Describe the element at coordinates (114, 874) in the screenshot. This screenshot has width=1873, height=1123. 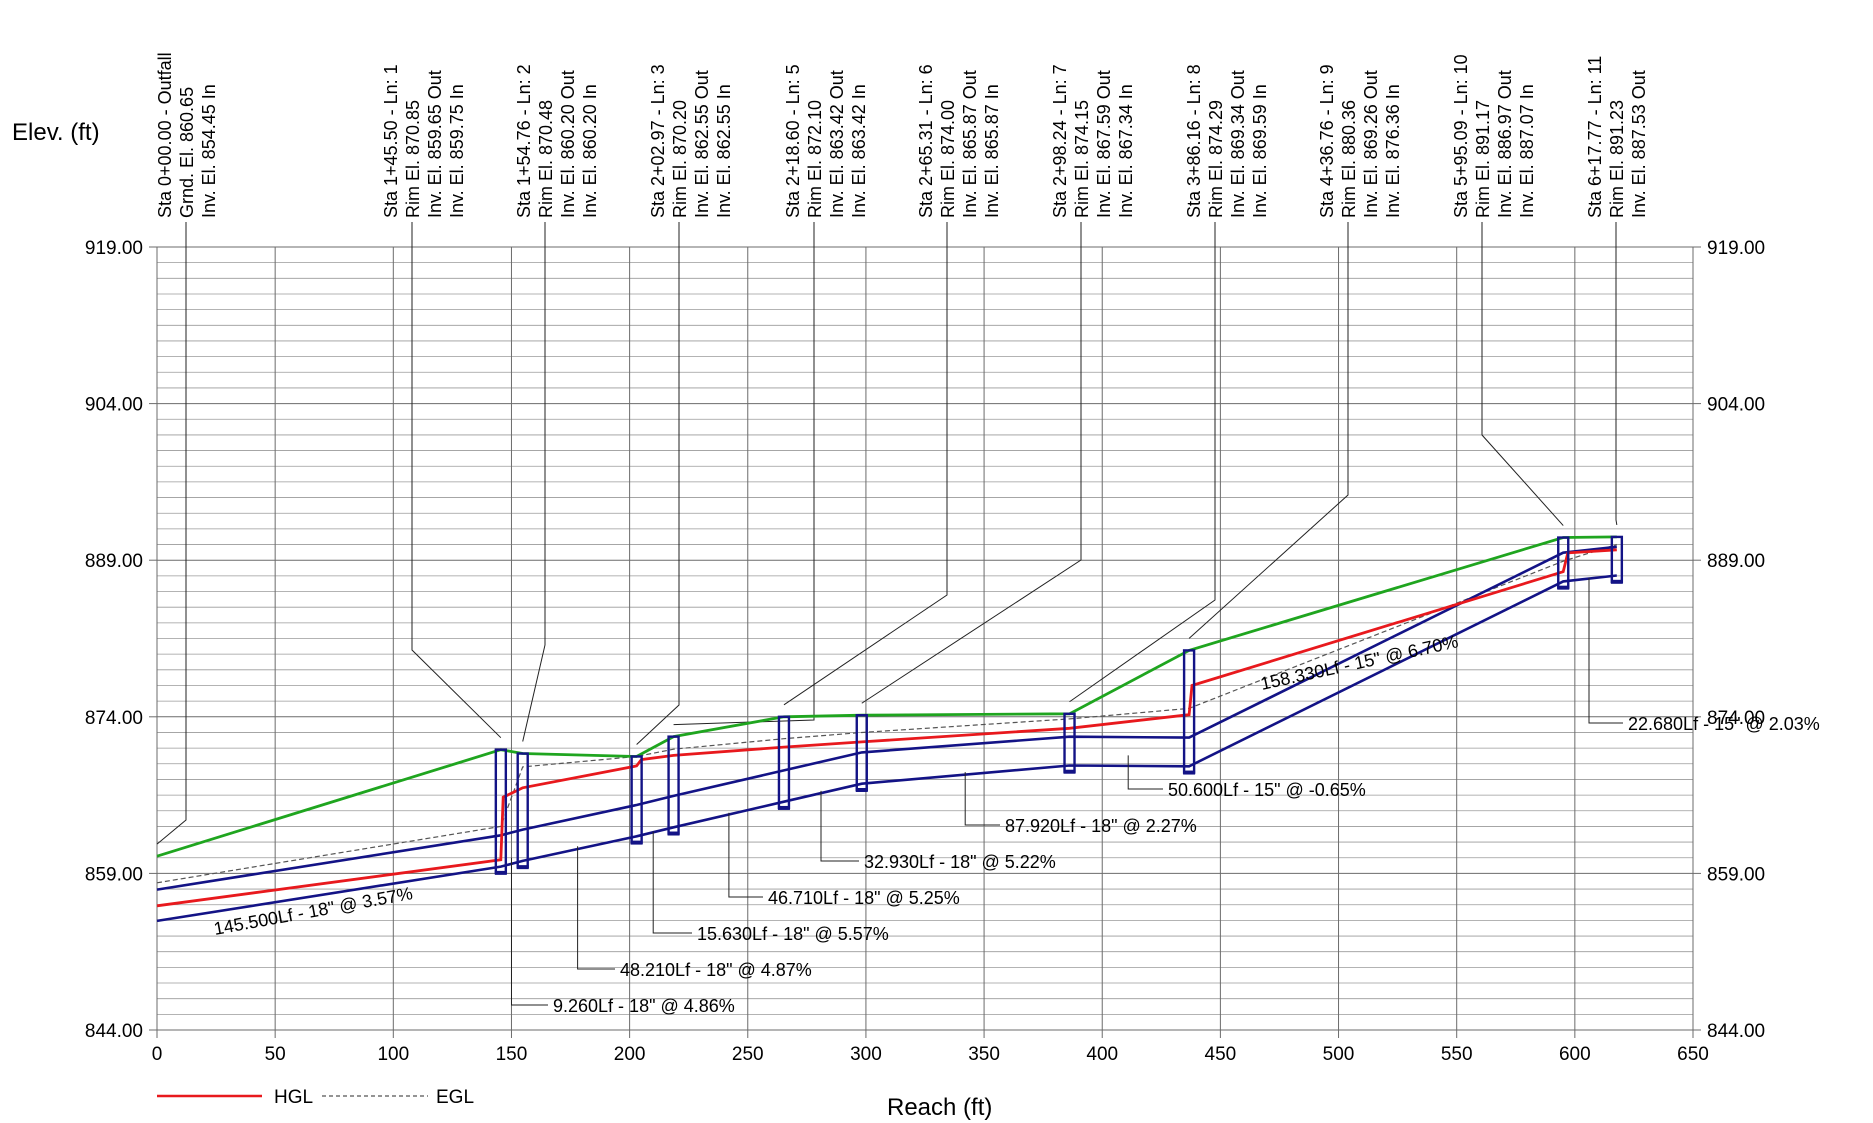
I see `y-tick-label-left: 859.00` at that location.